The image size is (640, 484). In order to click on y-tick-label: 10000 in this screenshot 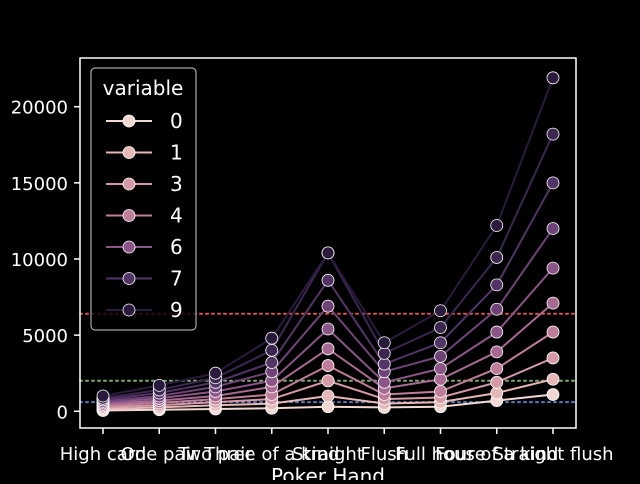, I will do `click(39, 260)`.